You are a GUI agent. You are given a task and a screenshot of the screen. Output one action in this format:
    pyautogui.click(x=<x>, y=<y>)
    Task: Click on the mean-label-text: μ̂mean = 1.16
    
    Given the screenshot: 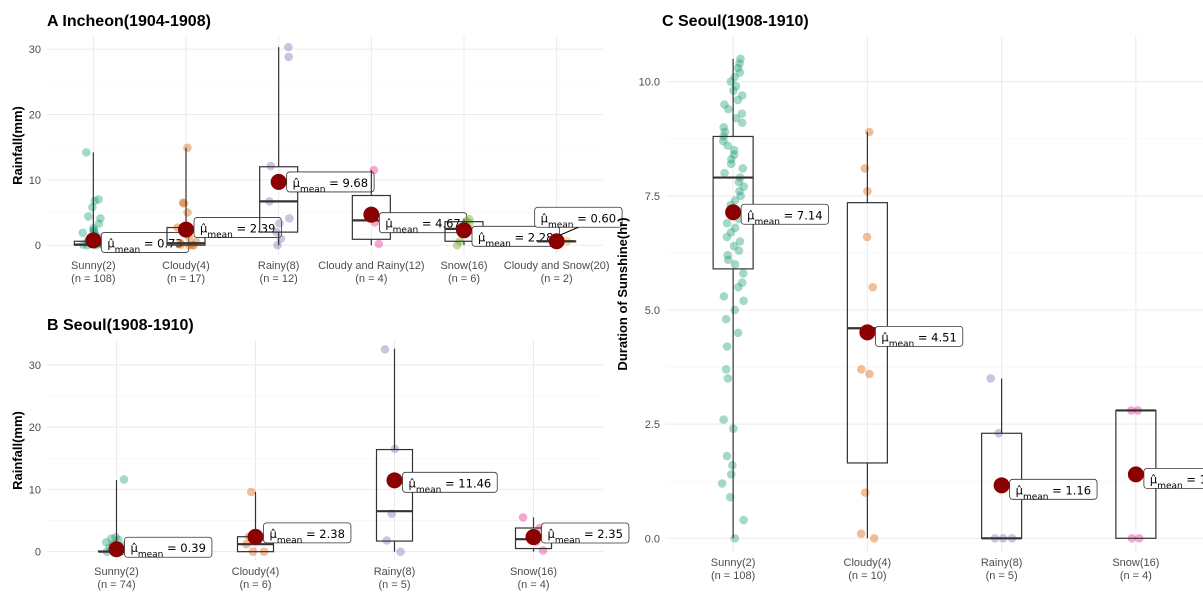 What is the action you would take?
    pyautogui.click(x=1053, y=492)
    